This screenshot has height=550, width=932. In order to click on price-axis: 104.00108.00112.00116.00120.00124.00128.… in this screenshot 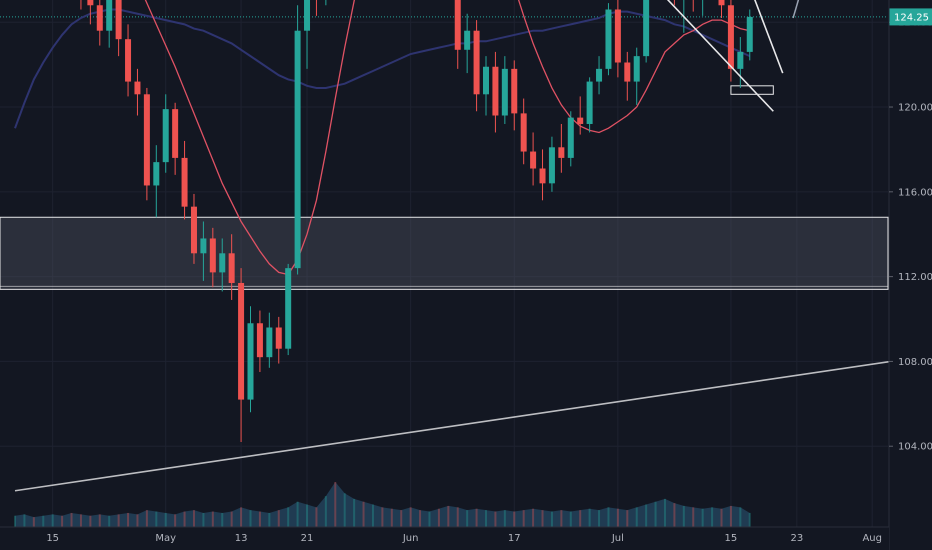, I will do `click(910, 275)`.